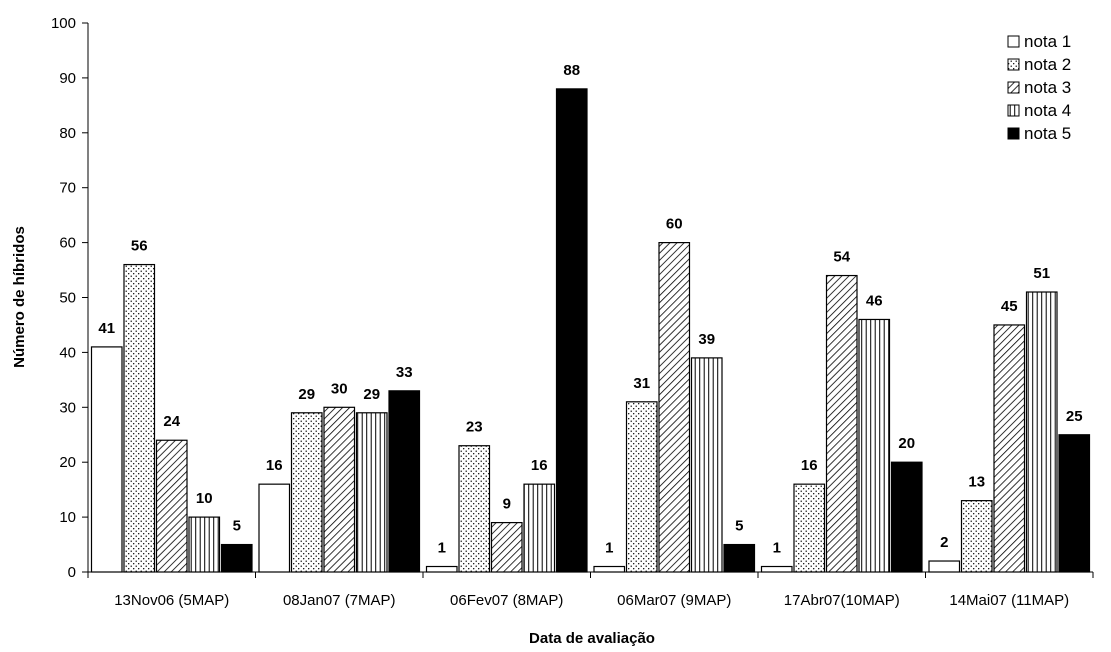 The width and height of the screenshot is (1111, 652). Describe the element at coordinates (1047, 110) in the screenshot. I see `legend-label: nota 4` at that location.